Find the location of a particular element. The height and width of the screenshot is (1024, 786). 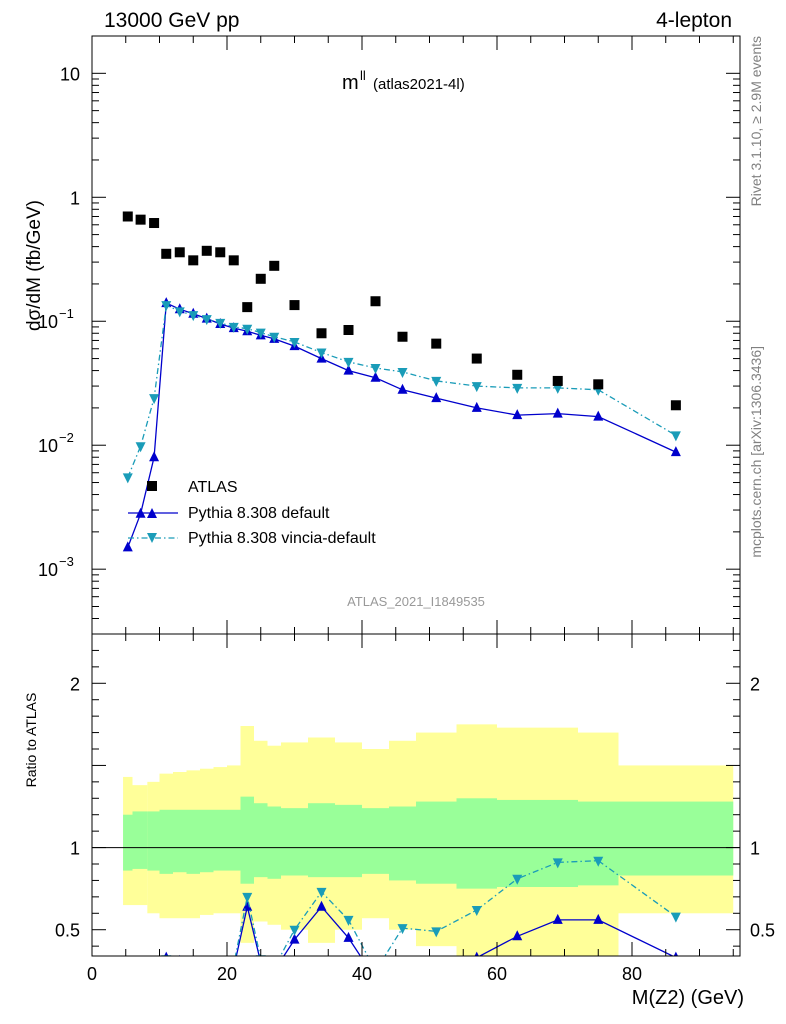

mcplots-label: mcplots.cern.ch [arXiv:1306.3436] is located at coordinates (756, 452).